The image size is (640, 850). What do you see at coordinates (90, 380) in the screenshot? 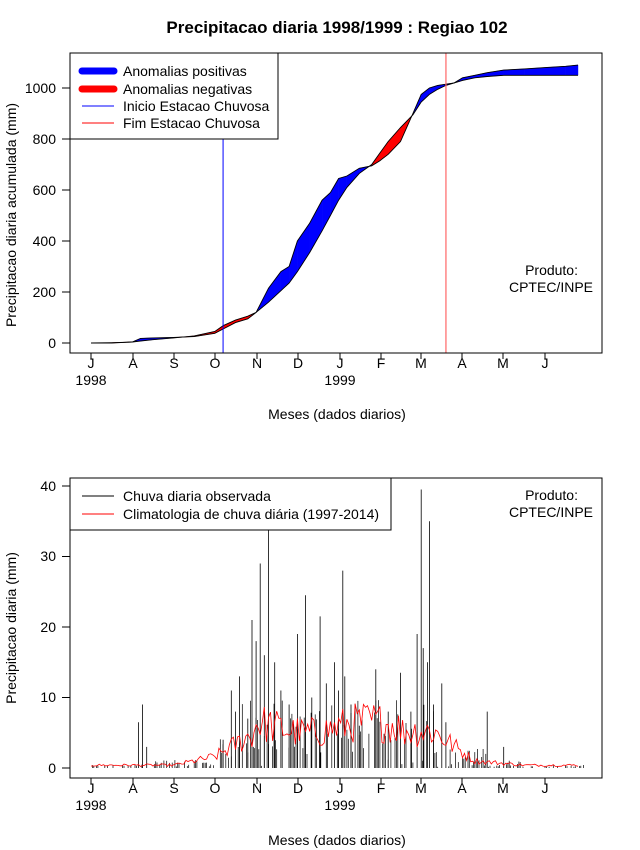
I see `top-year-label-1998: 1998` at bounding box center [90, 380].